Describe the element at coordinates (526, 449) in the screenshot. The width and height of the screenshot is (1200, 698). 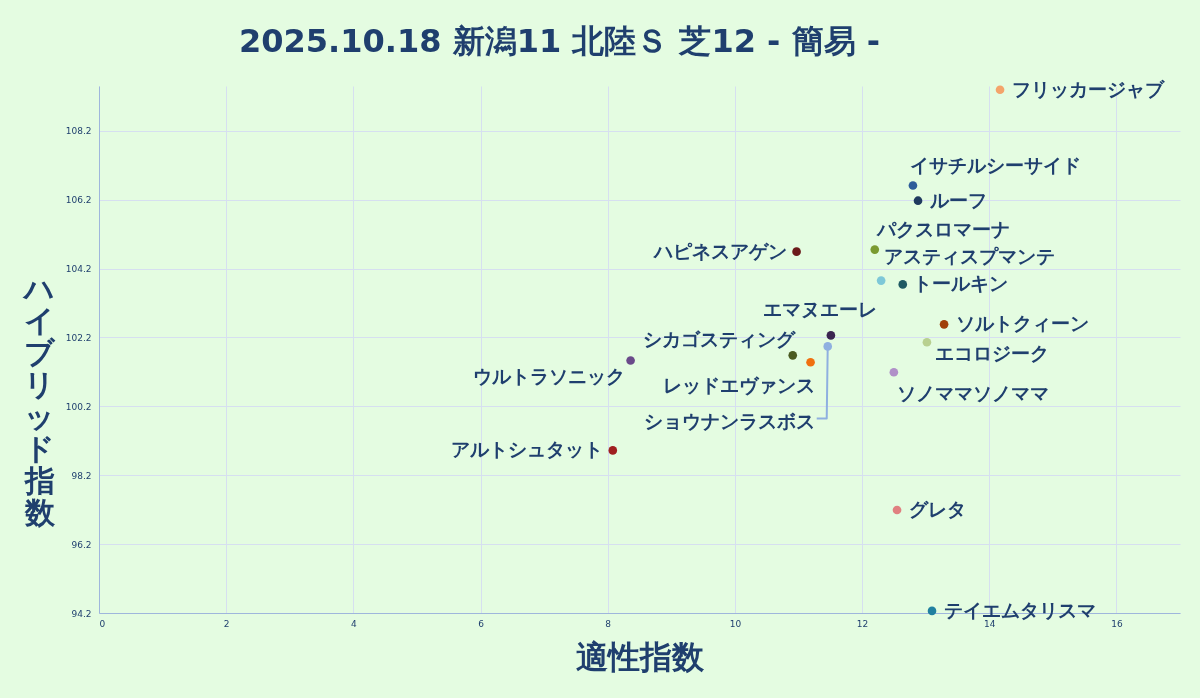
I see `series-label: アルトシュタット` at that location.